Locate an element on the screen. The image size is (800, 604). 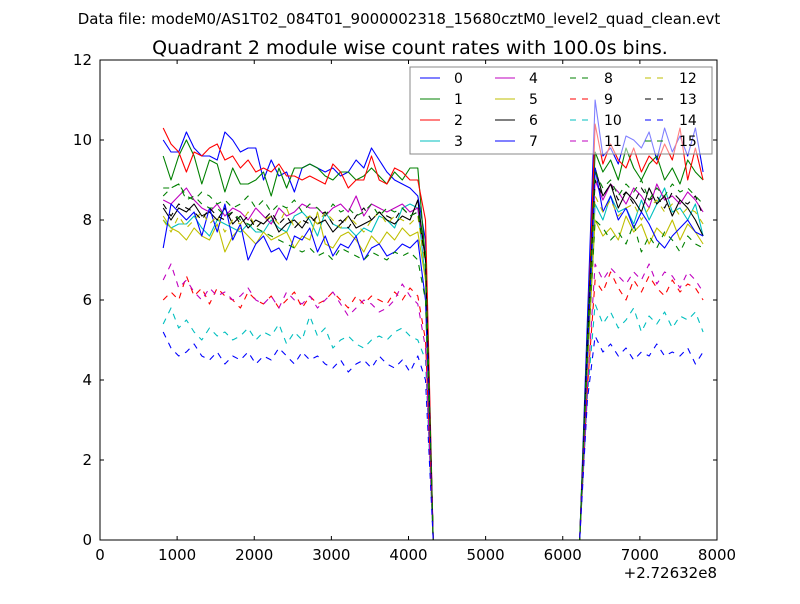
legend-label-12: 12 is located at coordinates (688, 79).